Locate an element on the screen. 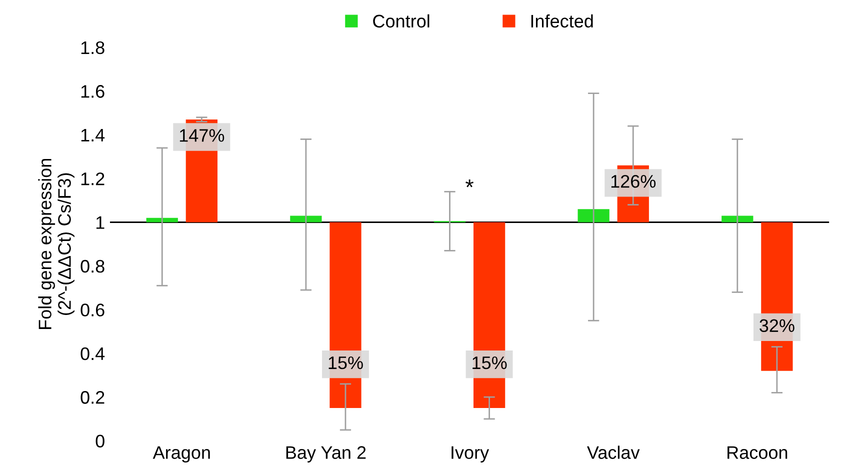 This screenshot has height=474, width=846. y-tick-label: 0.8 is located at coordinates (92, 266).